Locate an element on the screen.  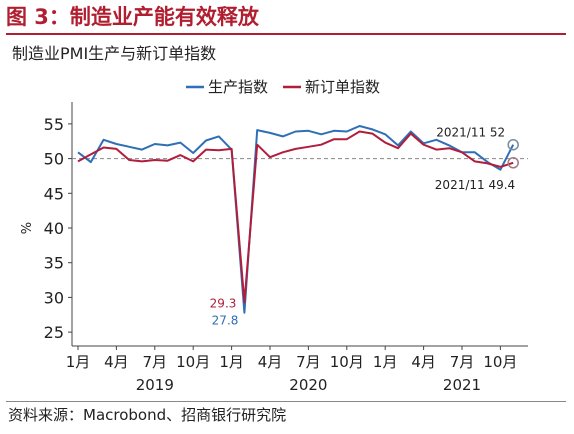
y-tick-label: 30 is located at coordinates (54, 297).